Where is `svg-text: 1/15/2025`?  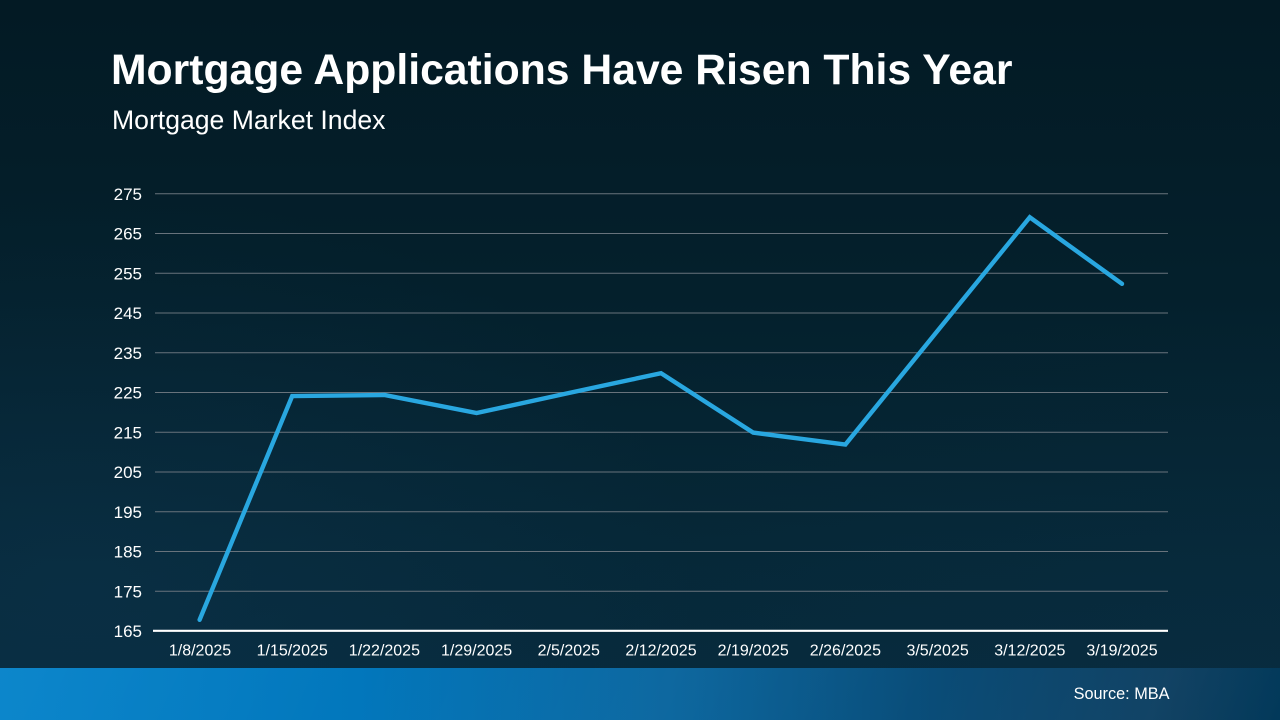
svg-text: 1/15/2025 is located at coordinates (292, 651).